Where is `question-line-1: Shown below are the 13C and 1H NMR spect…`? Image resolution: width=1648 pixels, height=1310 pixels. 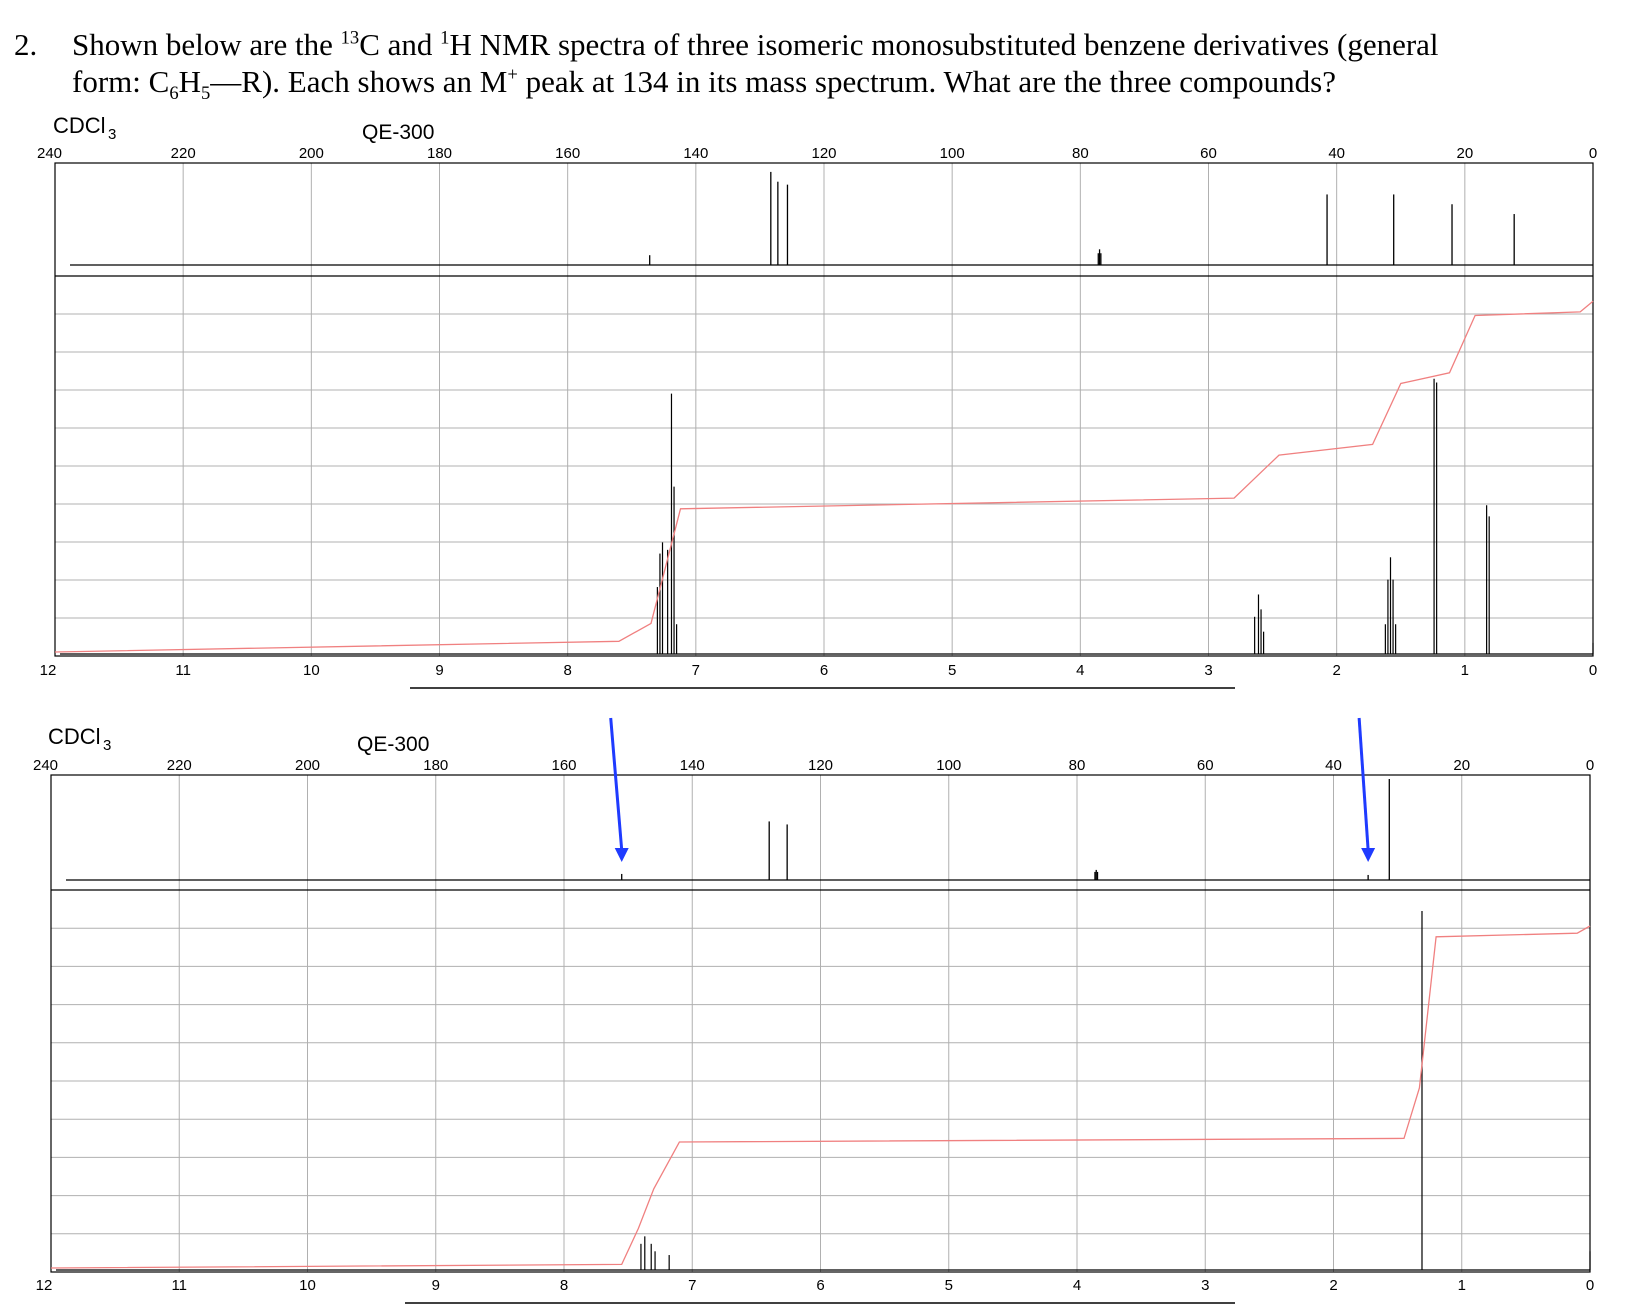 question-line-1: Shown below are the 13C and 1H NMR spect… is located at coordinates (755, 44).